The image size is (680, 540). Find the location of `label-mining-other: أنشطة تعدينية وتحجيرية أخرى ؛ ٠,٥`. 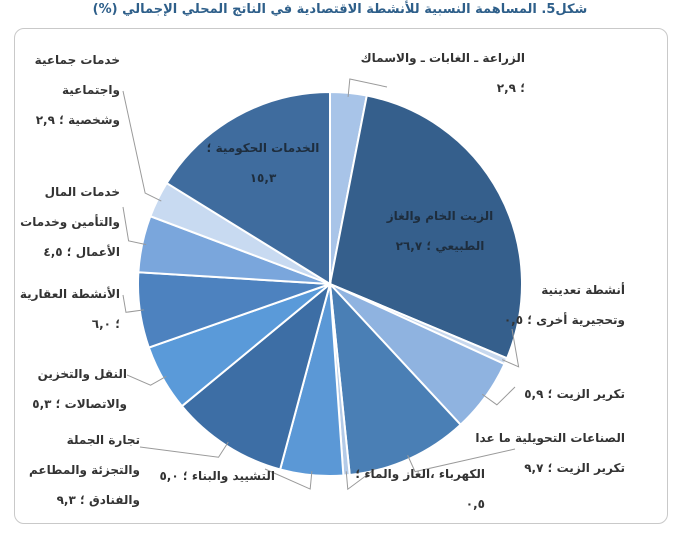

label-mining-other: أنشطة تعدينية وتحجيرية أخرى ؛ ٠,٥ is located at coordinates (564, 305).